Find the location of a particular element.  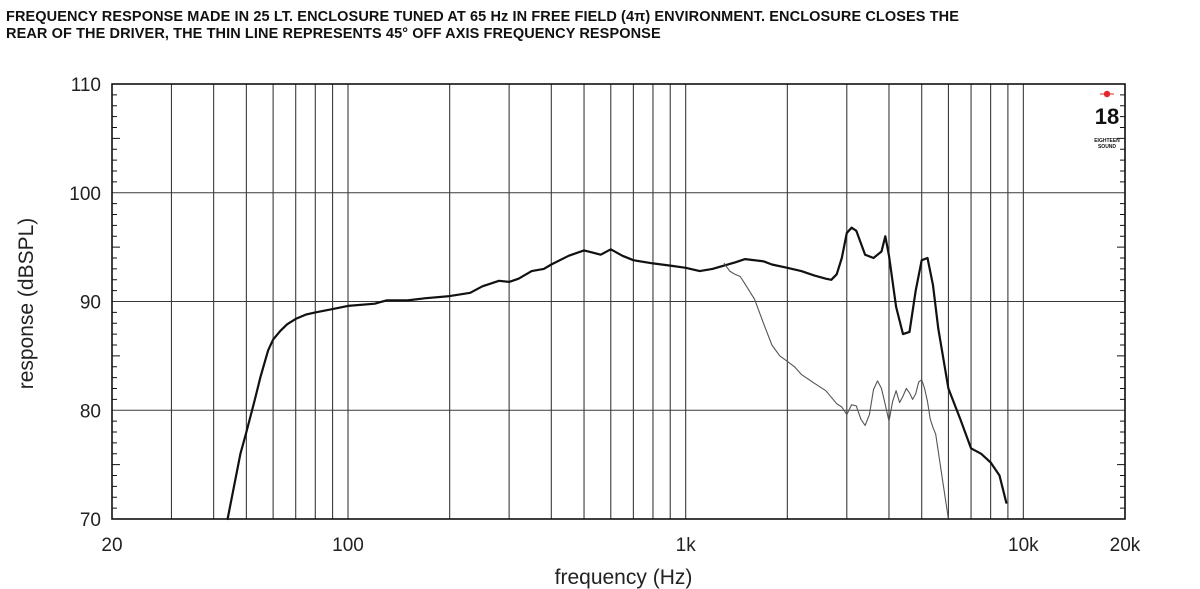

off-axis-45-response-line is located at coordinates (836, 391).